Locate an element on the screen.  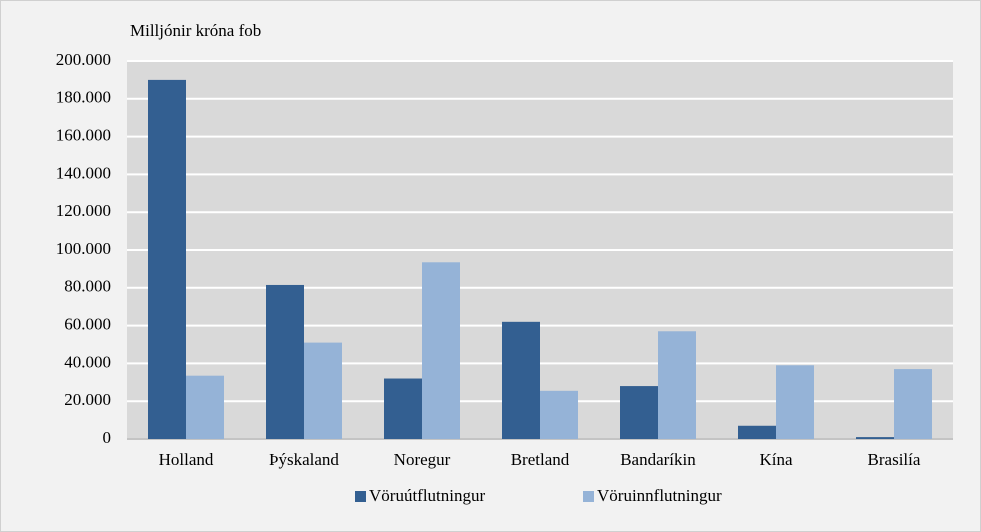
y-tick-label: 60.000 is located at coordinates (87, 324).